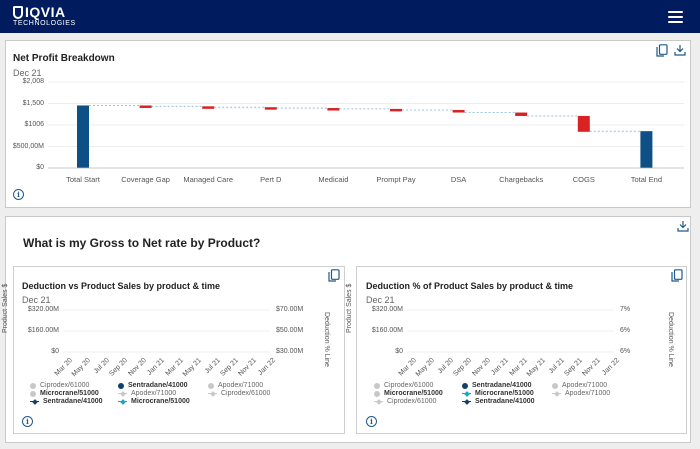 The height and width of the screenshot is (449, 700). Describe the element at coordinates (380, 300) in the screenshot. I see `deduction-pct-period: Dec 21` at that location.